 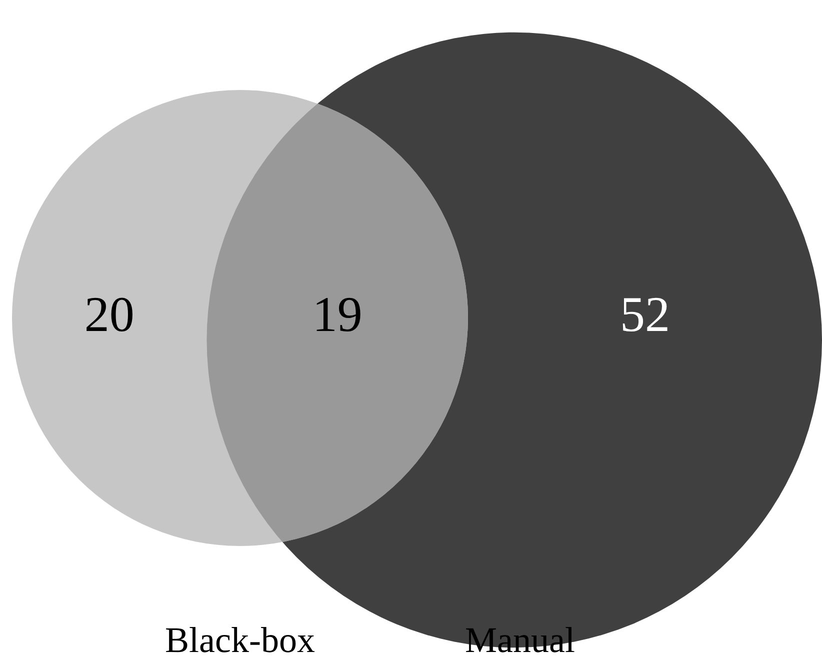 What do you see at coordinates (337, 314) in the screenshot?
I see `data-label: 19` at bounding box center [337, 314].